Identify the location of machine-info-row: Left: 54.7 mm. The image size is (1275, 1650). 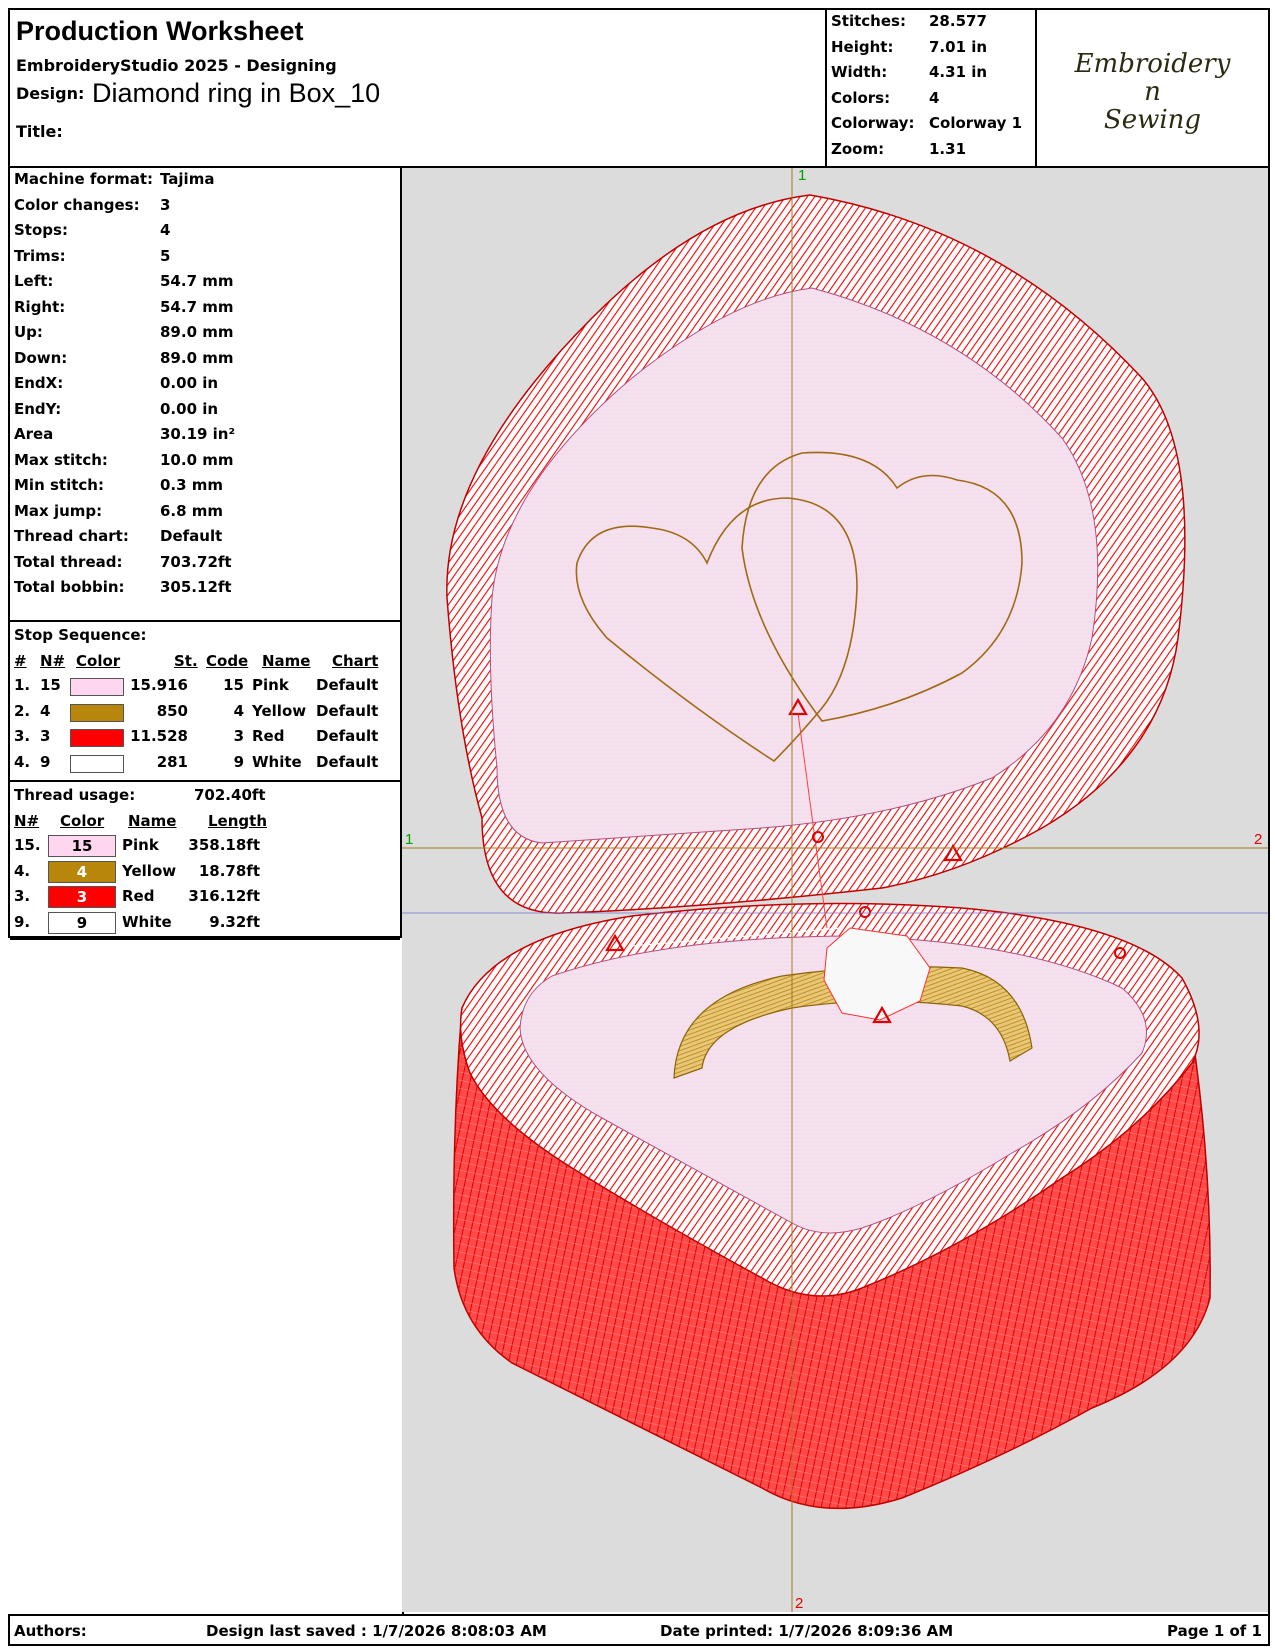
(124, 281).